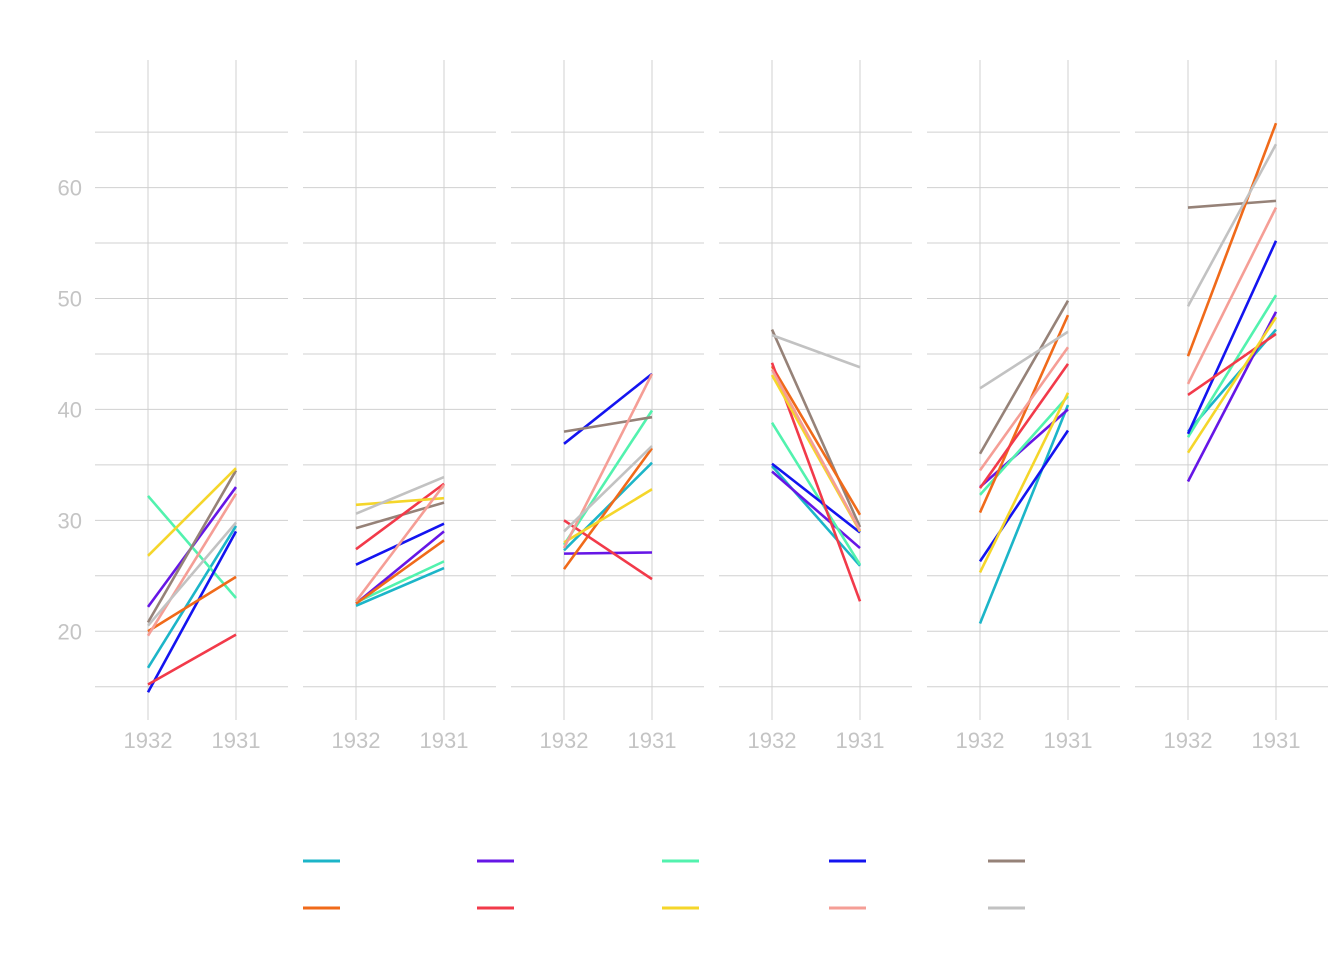 The image size is (1344, 960). Describe the element at coordinates (664, 884) in the screenshot. I see `legend` at that location.